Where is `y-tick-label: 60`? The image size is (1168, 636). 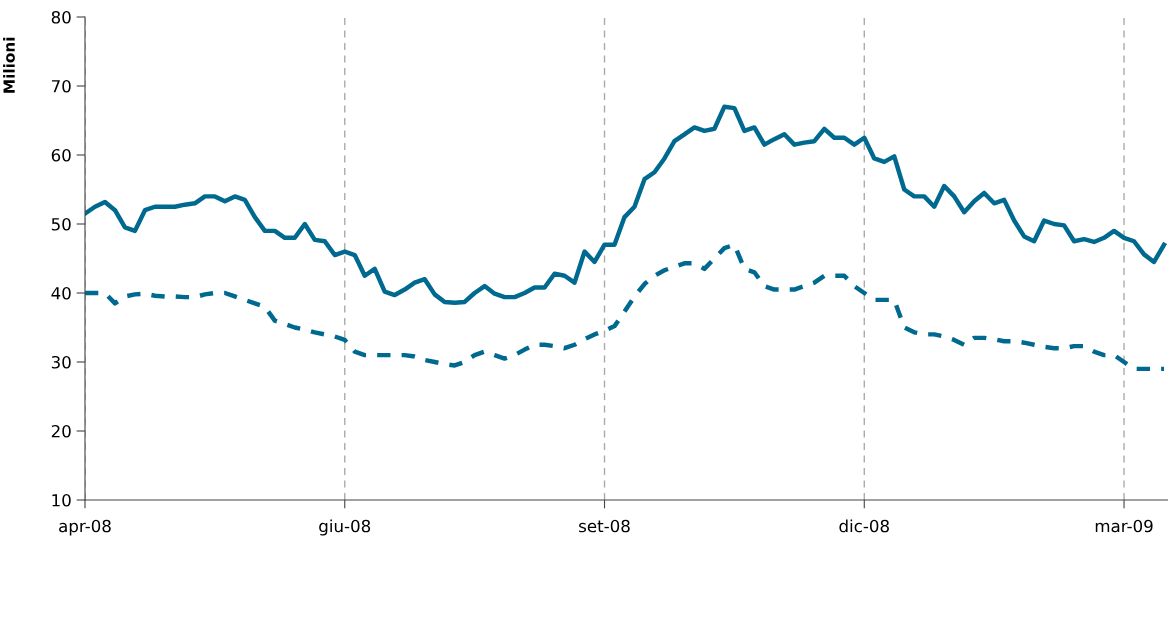
y-tick-label: 60 is located at coordinates (61, 155).